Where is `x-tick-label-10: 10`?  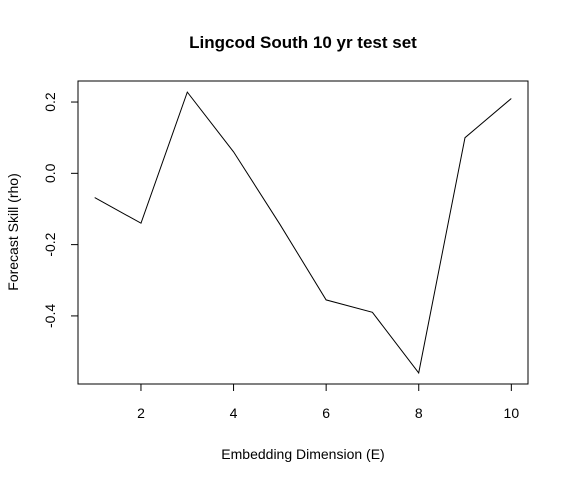
x-tick-label-10: 10 is located at coordinates (512, 413).